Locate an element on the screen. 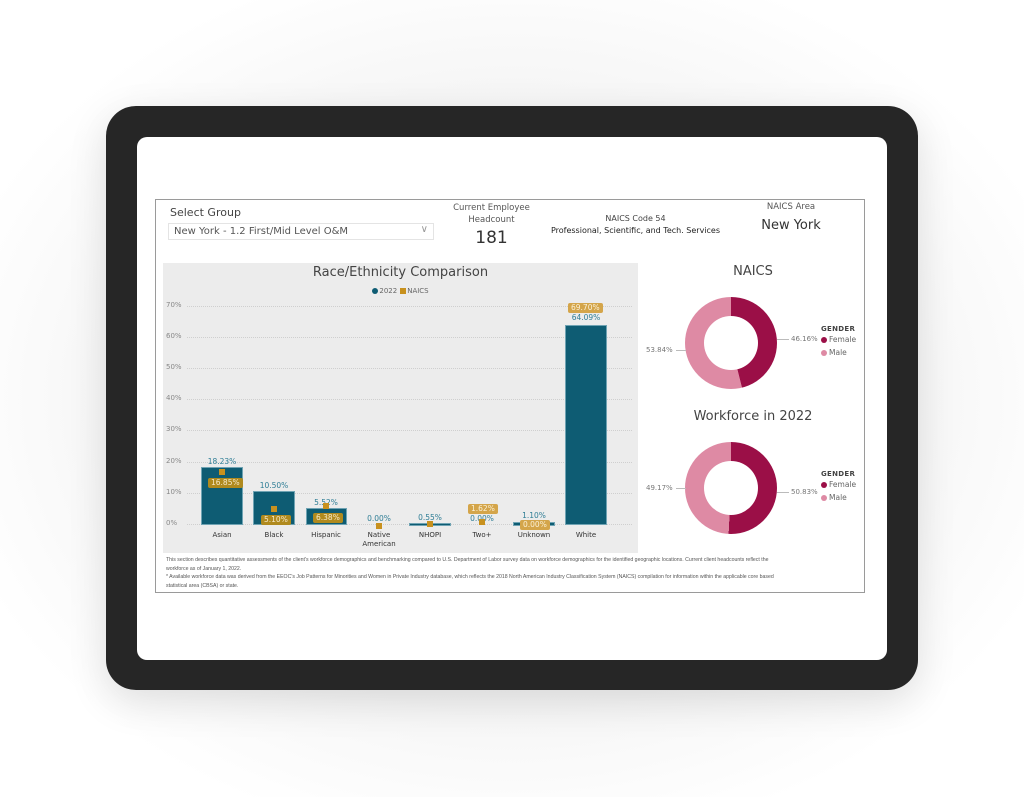 The height and width of the screenshot is (797, 1024). xlabel-native-american-line2: American is located at coordinates (379, 544).